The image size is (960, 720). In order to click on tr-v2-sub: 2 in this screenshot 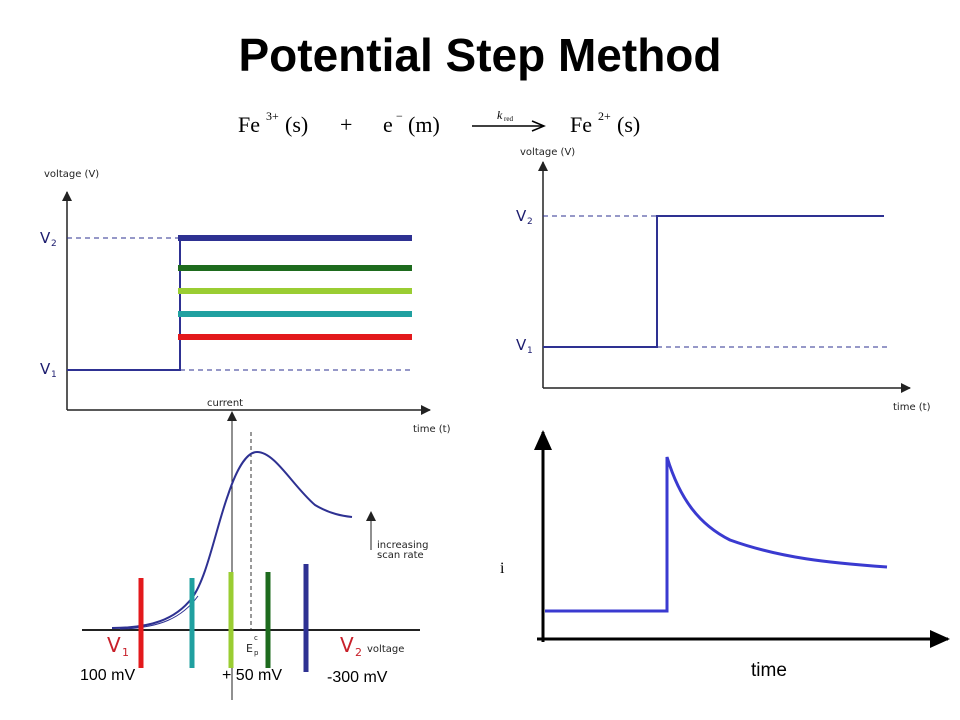, I will do `click(530, 222)`.